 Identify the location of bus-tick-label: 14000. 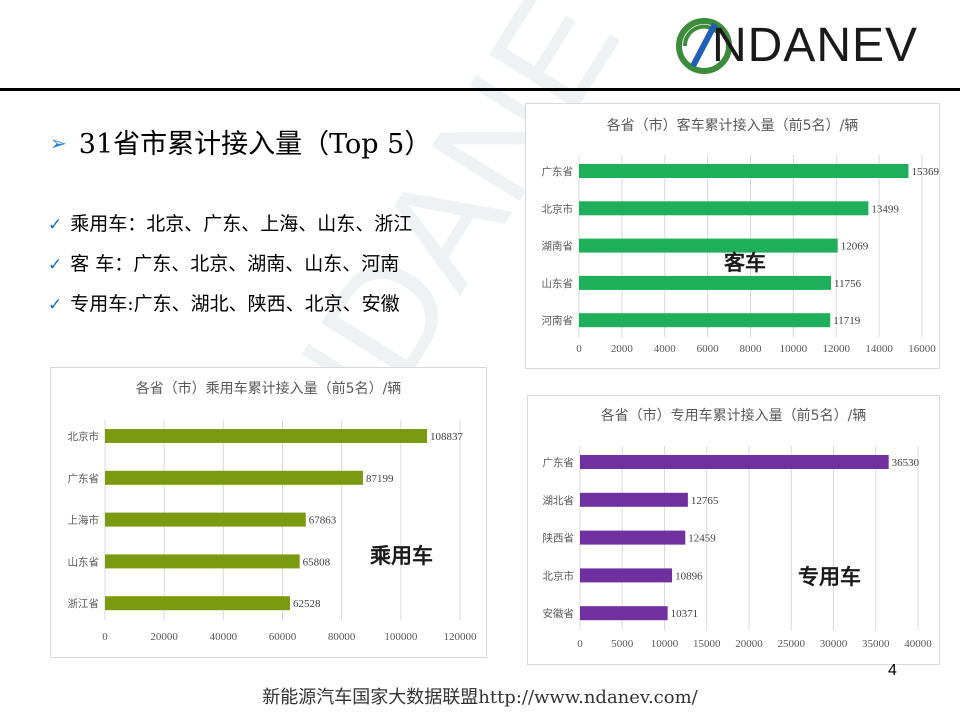
(879, 349).